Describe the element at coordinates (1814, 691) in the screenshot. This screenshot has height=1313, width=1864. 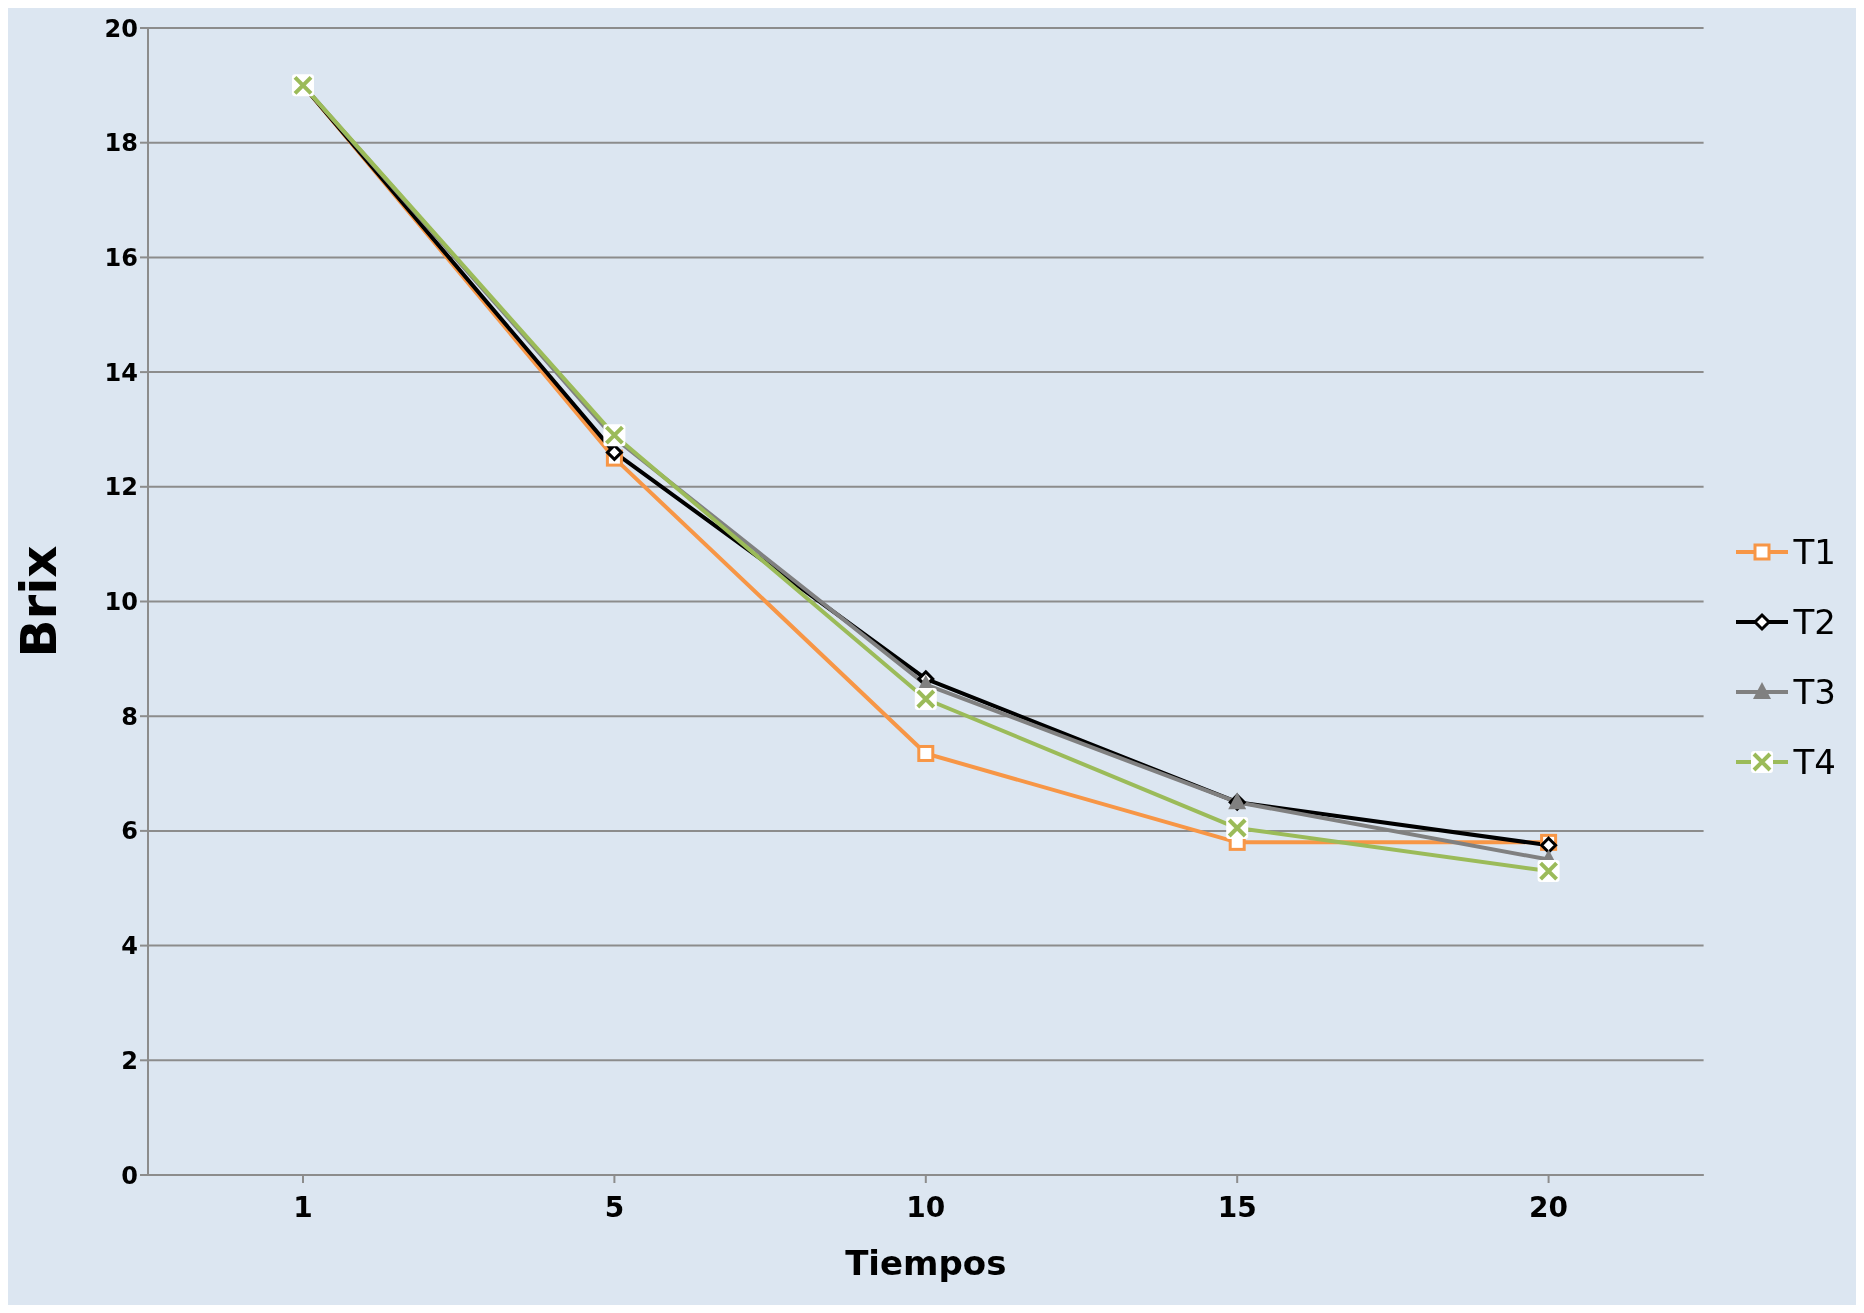
I see `legend-label: T3` at that location.